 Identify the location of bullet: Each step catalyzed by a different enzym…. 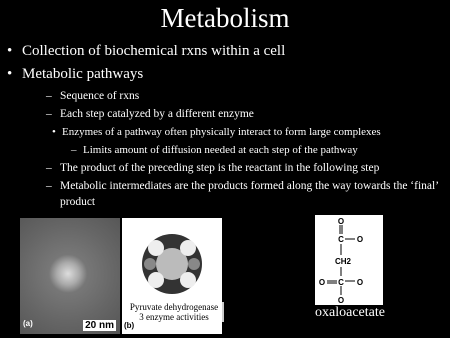
(223, 114).